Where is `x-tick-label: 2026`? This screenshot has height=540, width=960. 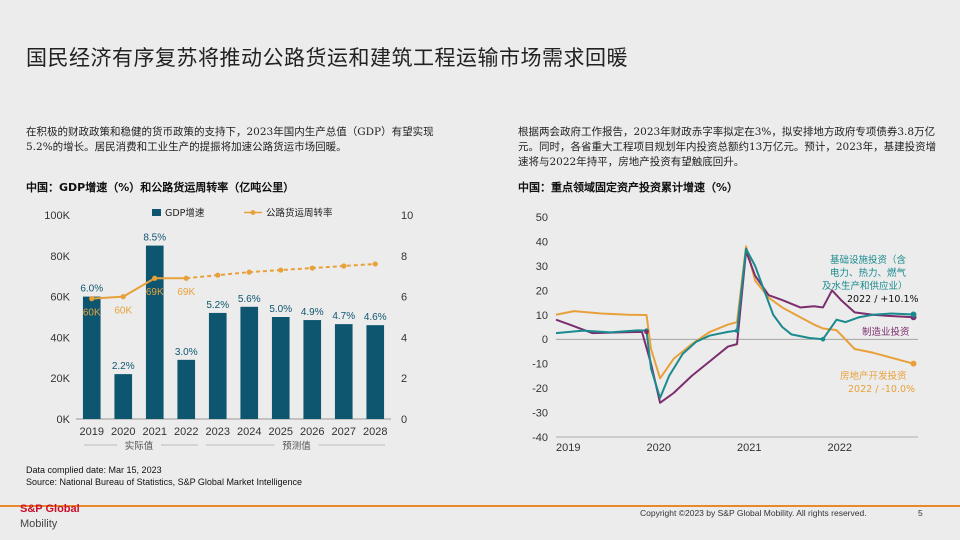
x-tick-label: 2026 is located at coordinates (312, 432).